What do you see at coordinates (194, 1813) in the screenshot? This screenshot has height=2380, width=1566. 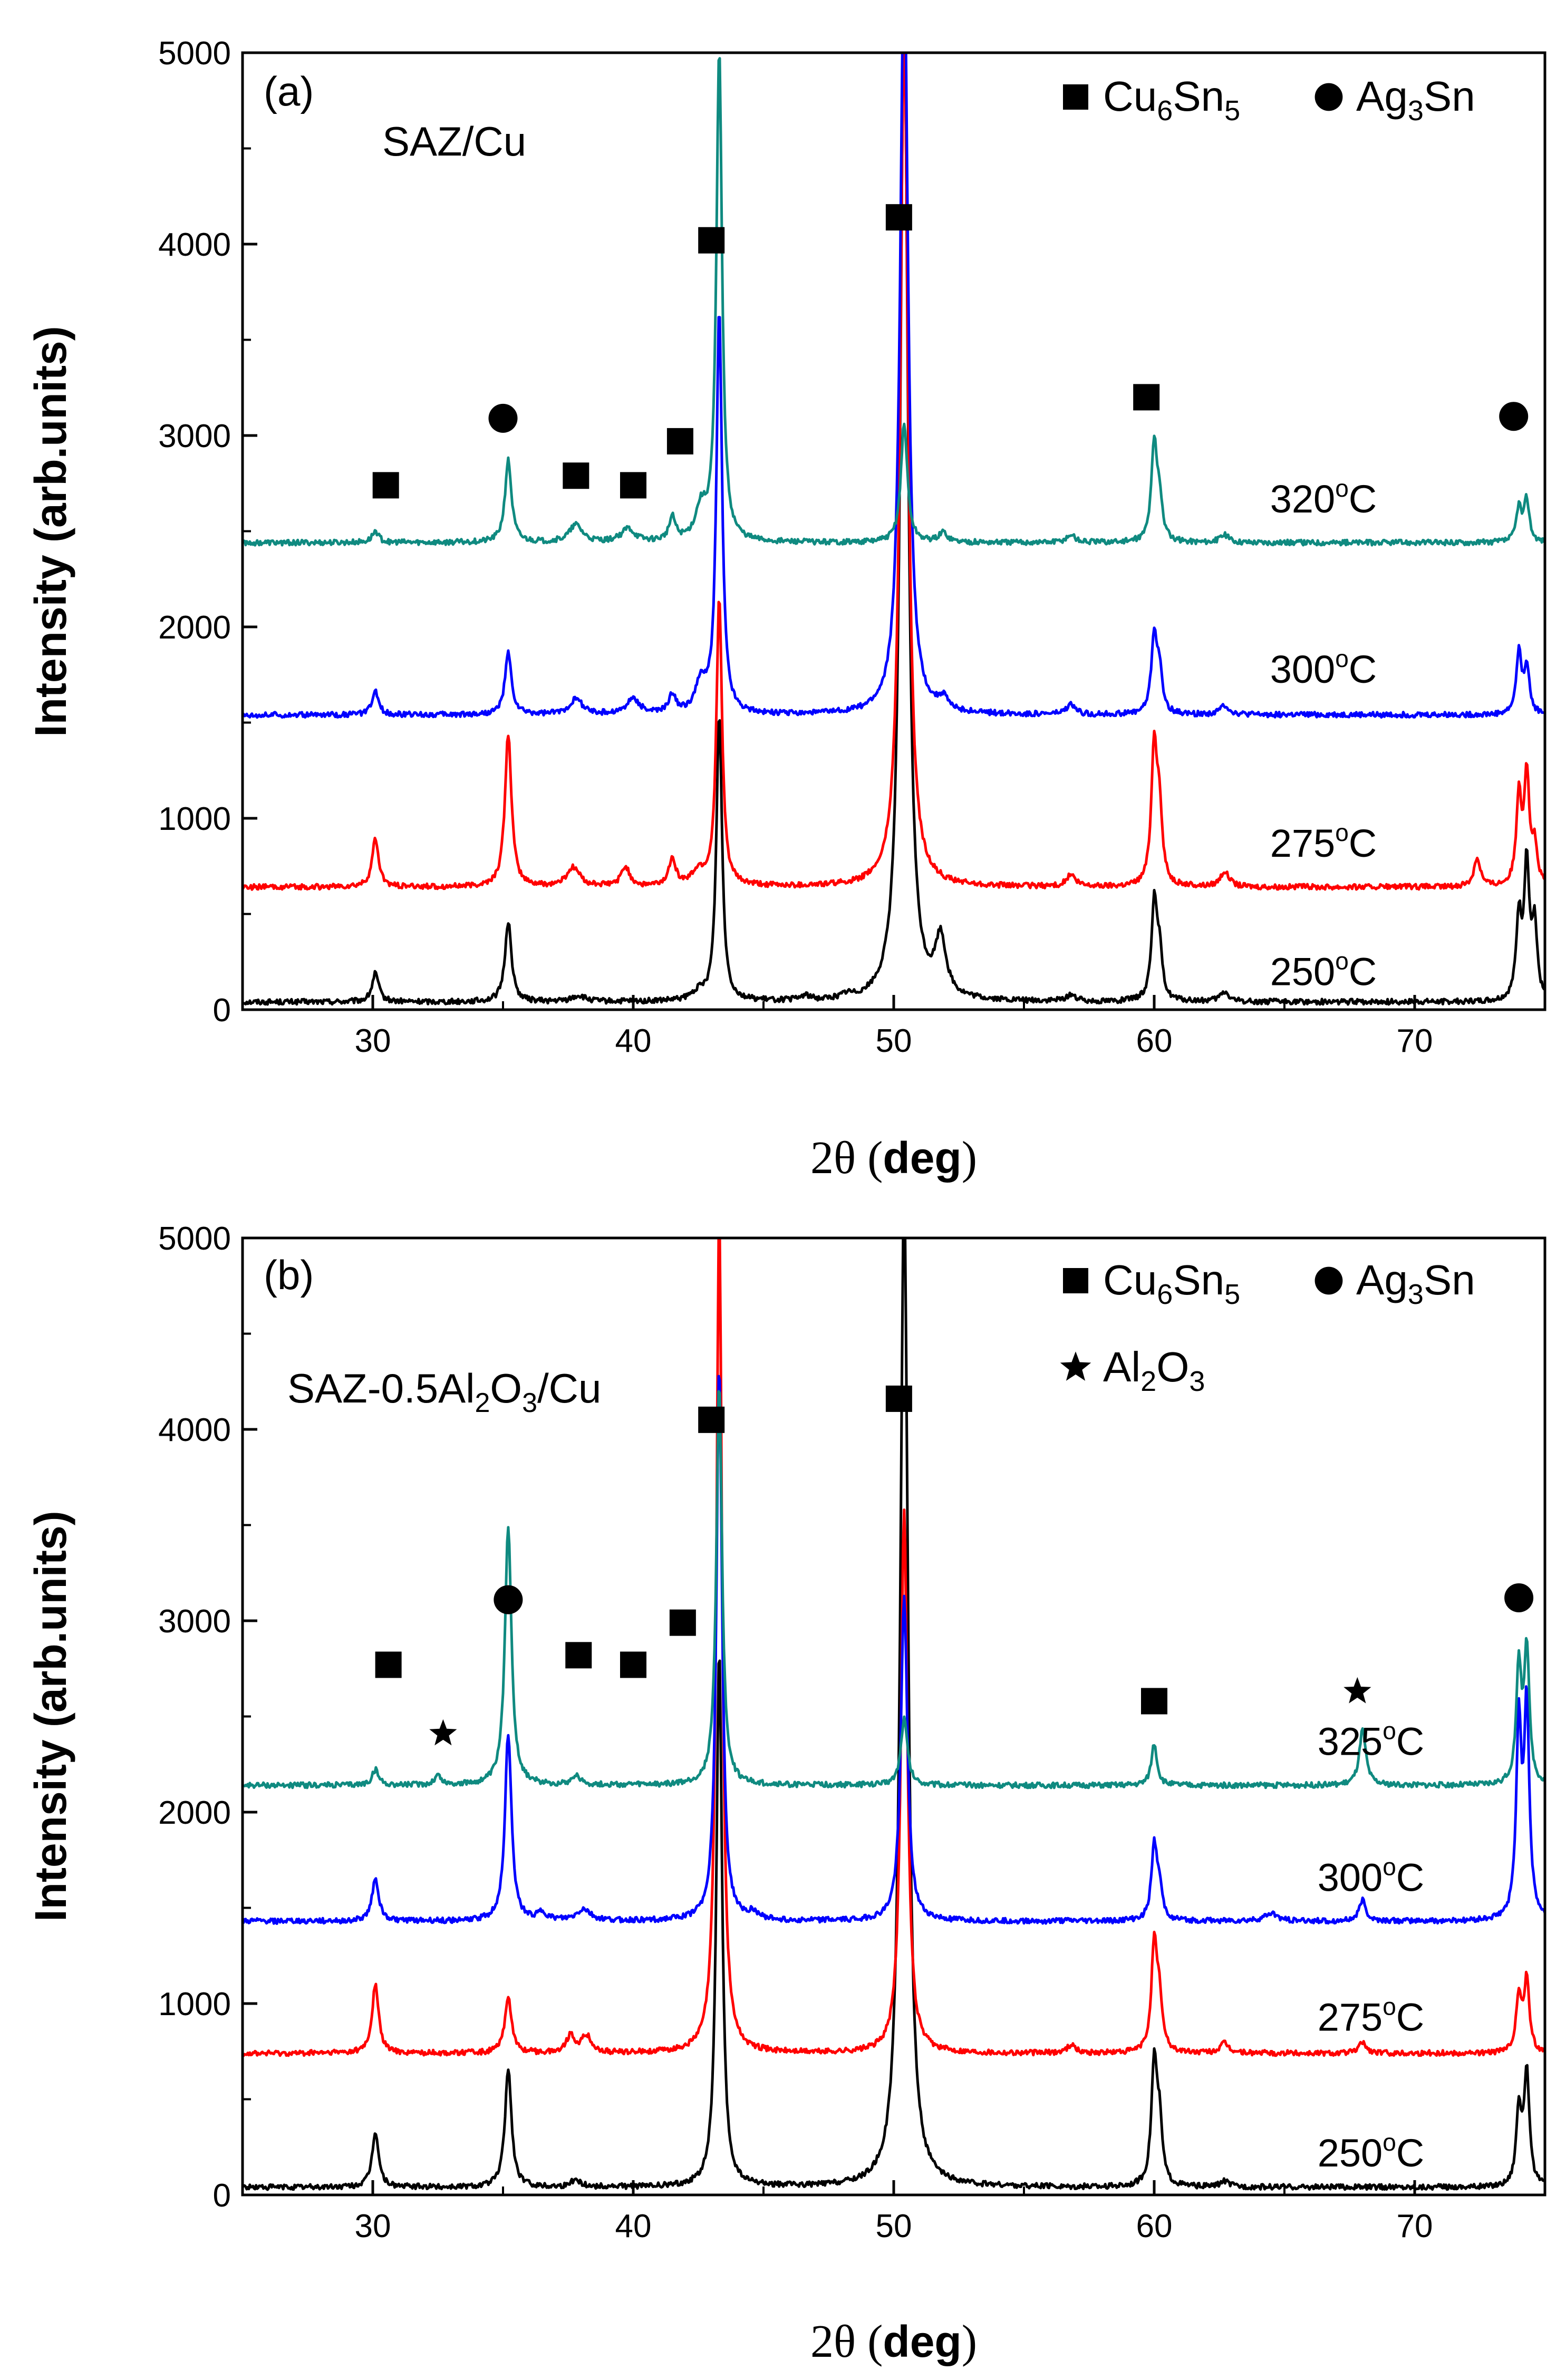 I see `y-tick-label-b: 2000` at bounding box center [194, 1813].